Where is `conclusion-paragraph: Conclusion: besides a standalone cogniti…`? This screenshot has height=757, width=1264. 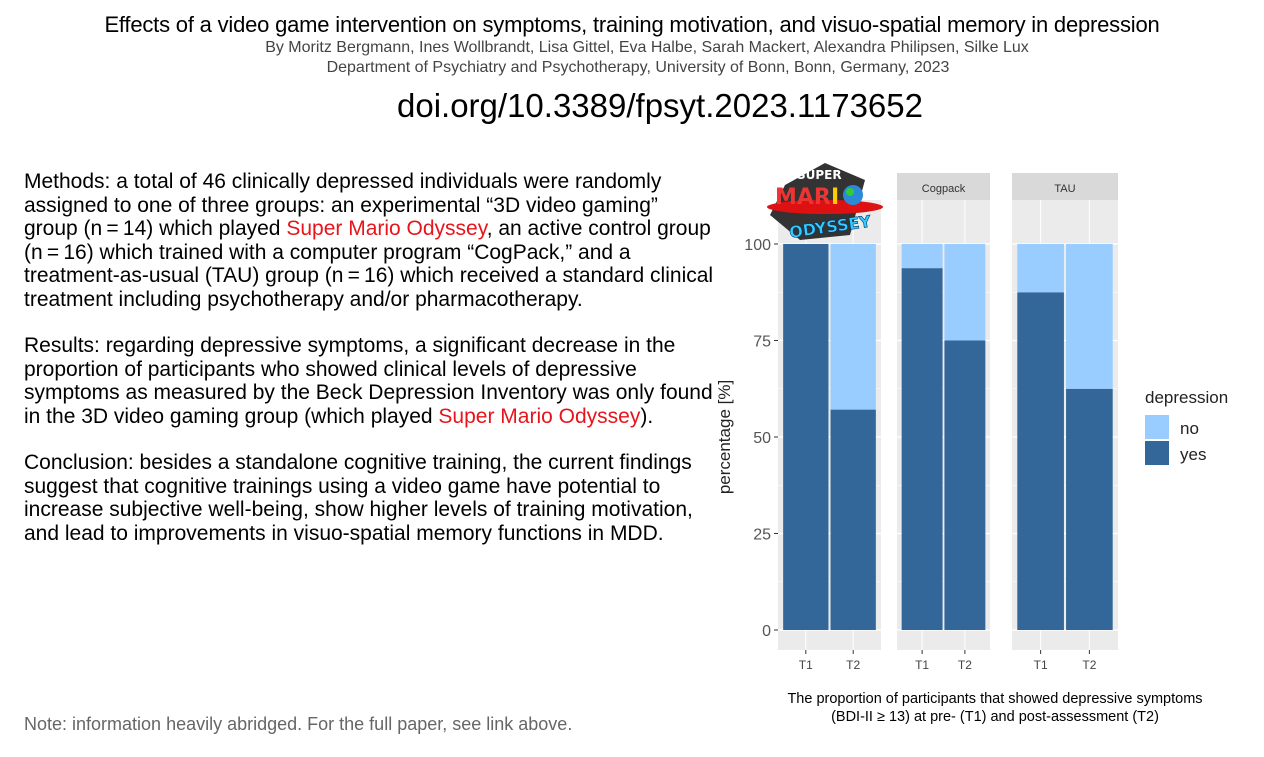
conclusion-paragraph: Conclusion: besides a standalone cogniti… is located at coordinates (358, 498).